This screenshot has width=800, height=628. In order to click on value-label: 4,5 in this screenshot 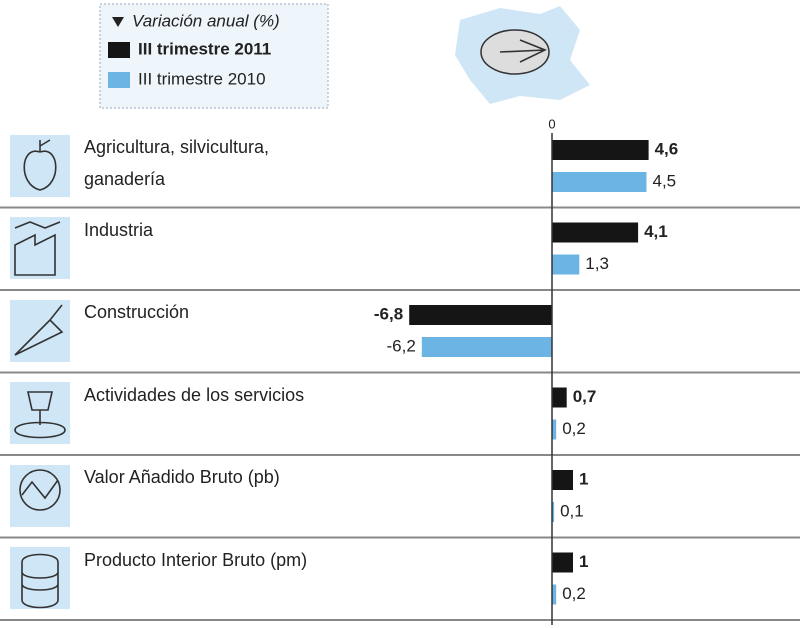, I will do `click(665, 180)`.